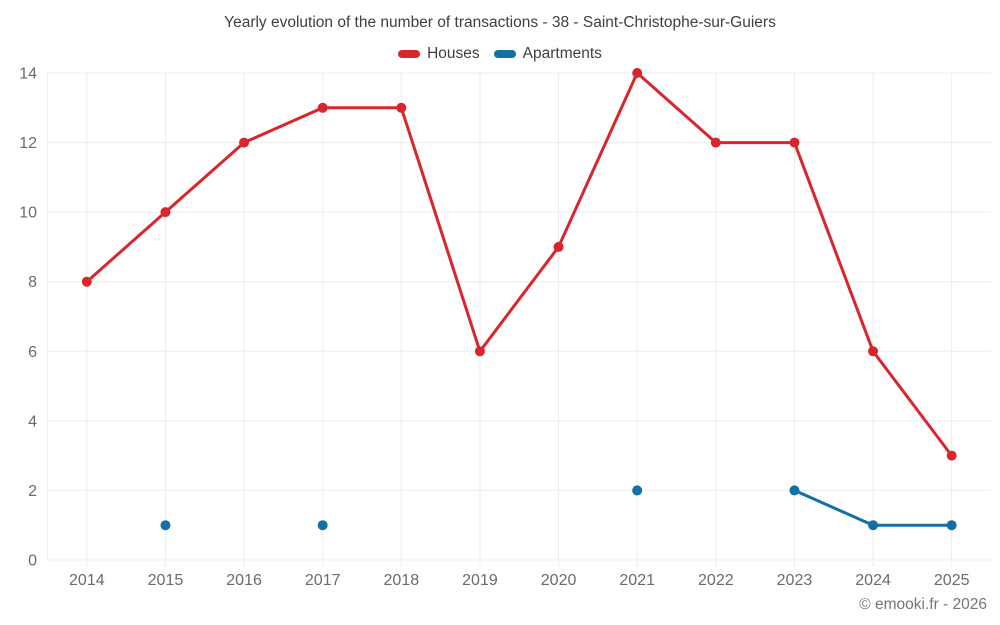 Image resolution: width=1000 pixels, height=625 pixels. Describe the element at coordinates (28, 143) in the screenshot. I see `y-tick-label: 12` at that location.